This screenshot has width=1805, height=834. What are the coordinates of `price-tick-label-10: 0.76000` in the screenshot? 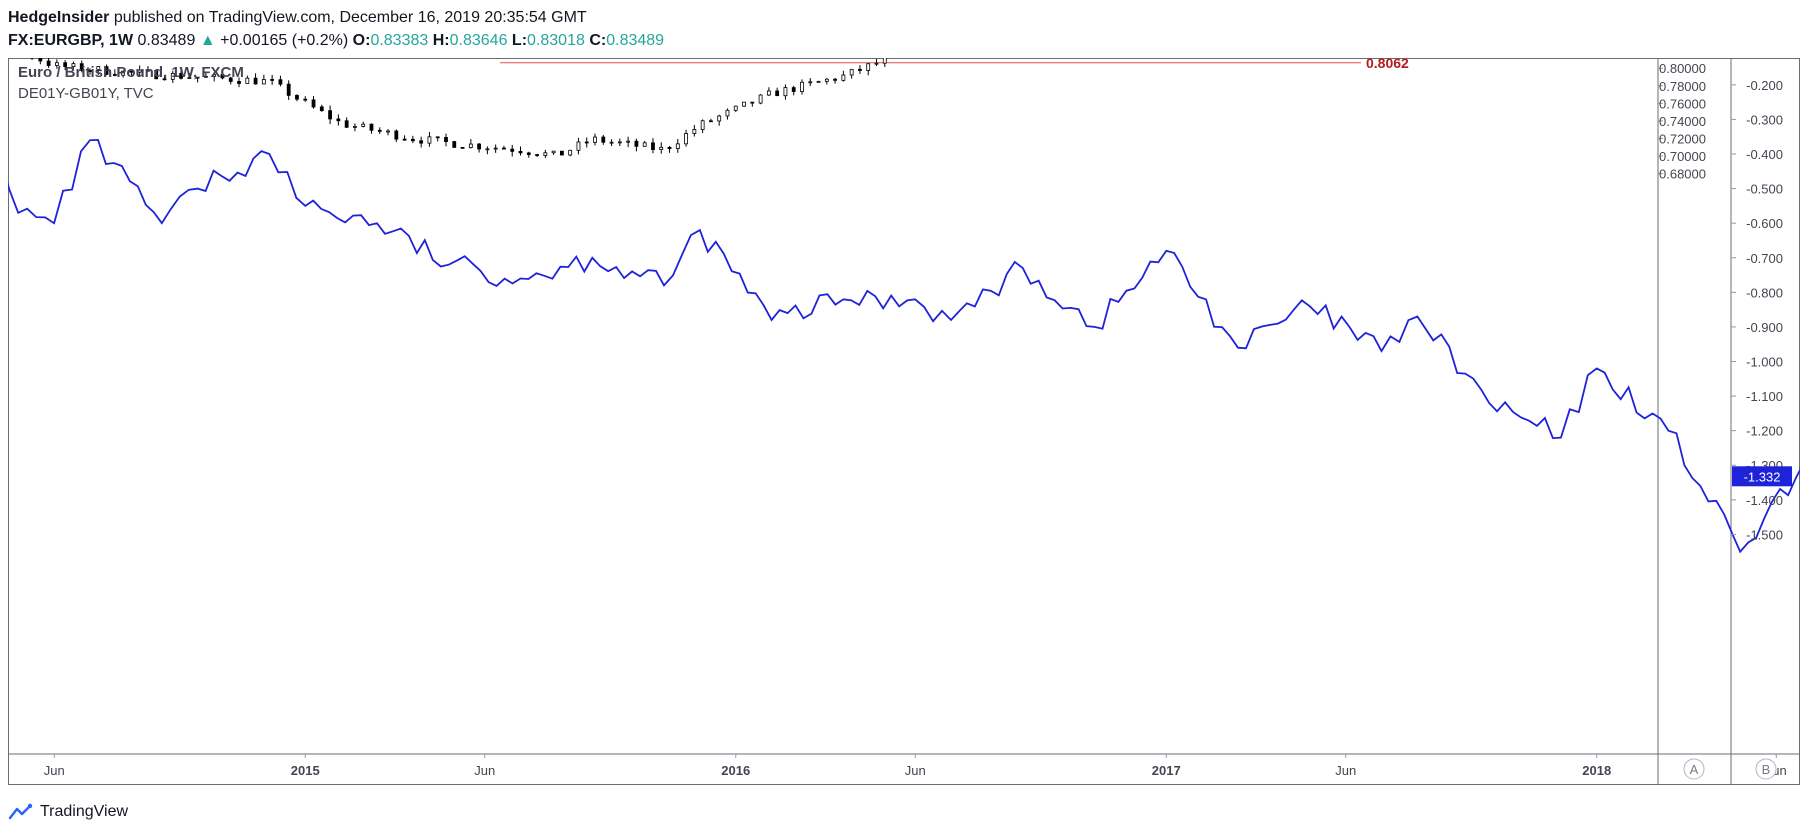 It's located at (1682, 103).